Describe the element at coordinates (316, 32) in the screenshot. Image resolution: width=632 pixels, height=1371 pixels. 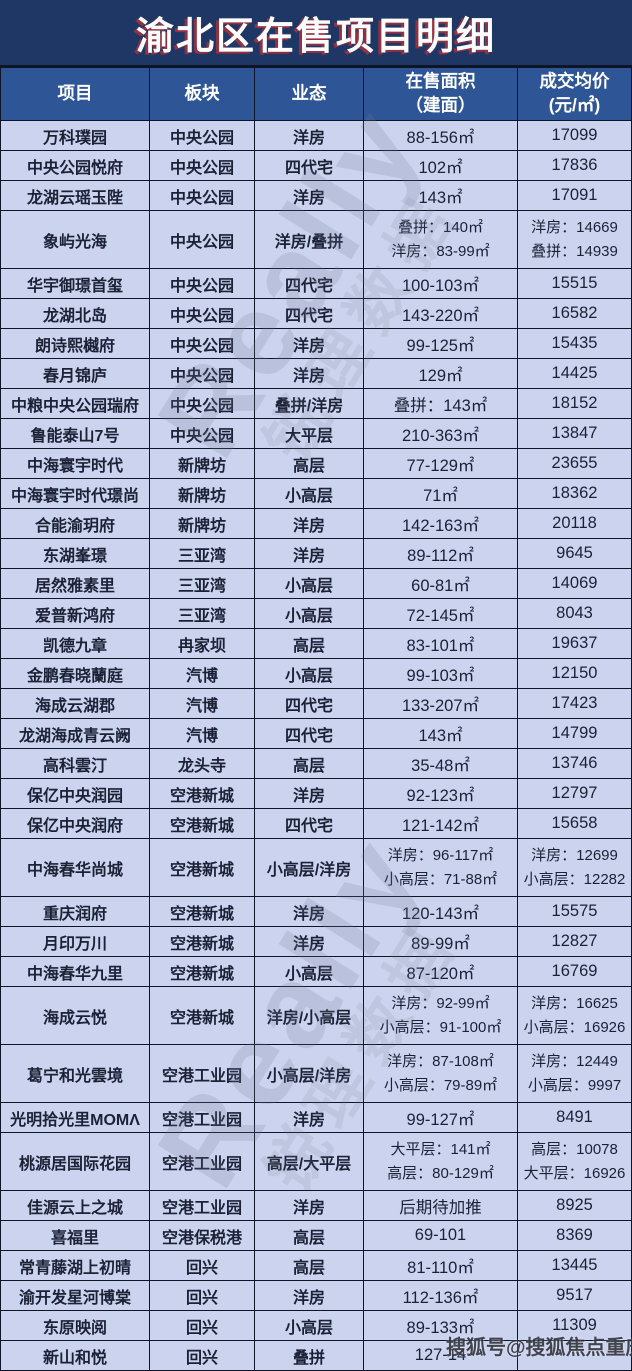
I see `title-bar: 渝北区在售项目明细` at that location.